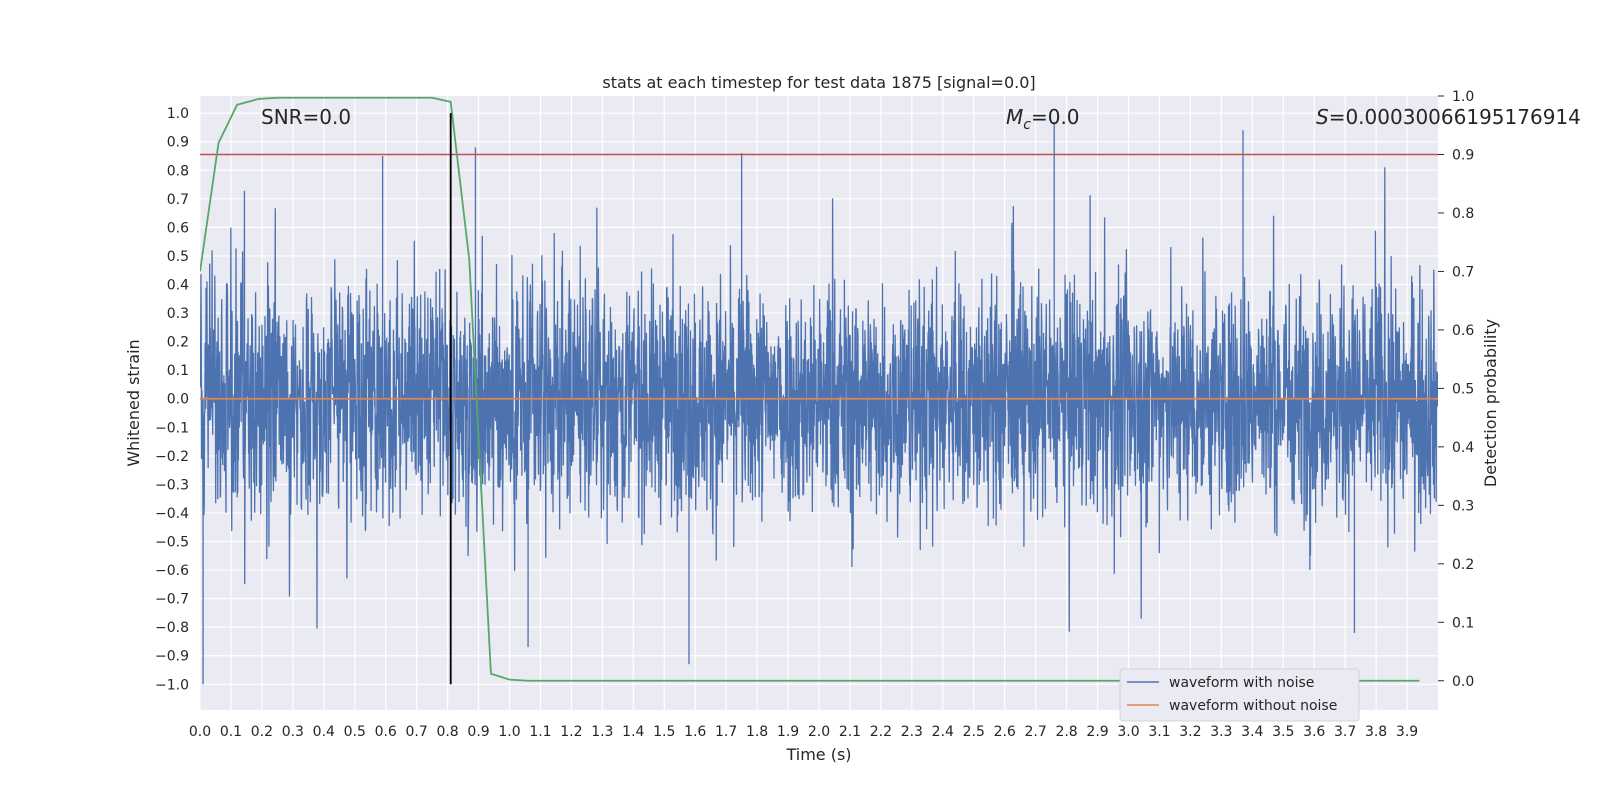 The width and height of the screenshot is (1600, 800). I want to click on x-tick-label: 3.8, so click(1376, 732).